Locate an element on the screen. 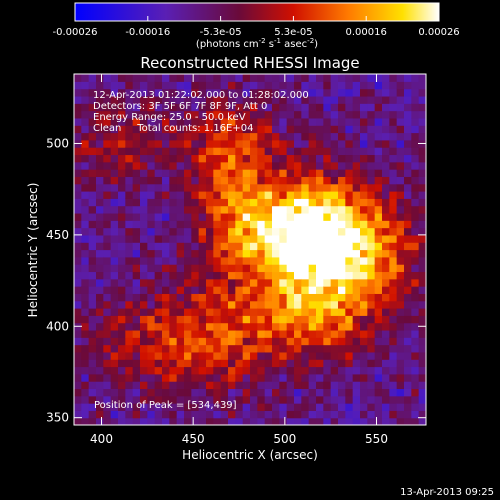  annotation-clean-counts: Clean Total counts: 1.16E+04 is located at coordinates (173, 128).